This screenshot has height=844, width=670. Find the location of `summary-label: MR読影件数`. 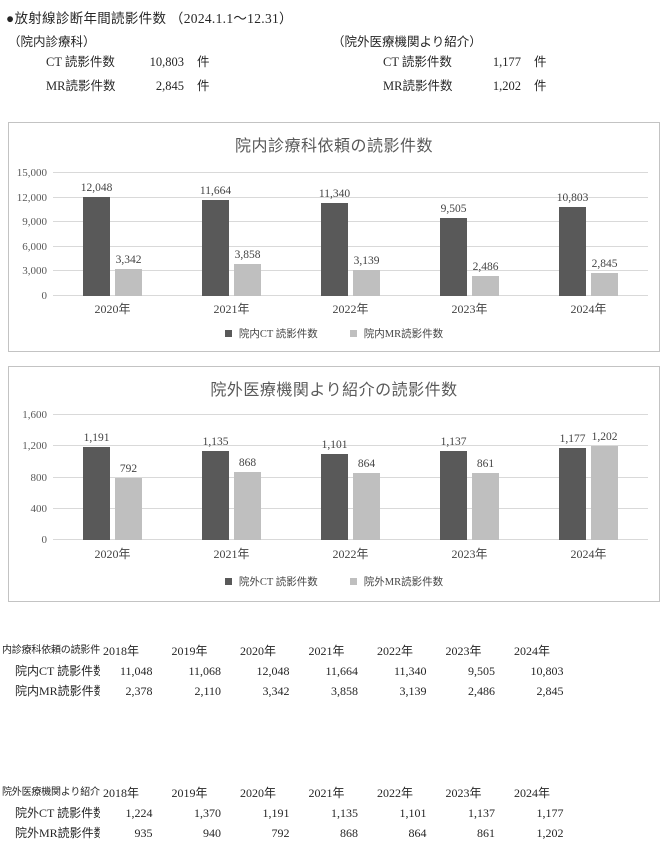

summary-label: MR読影件数 is located at coordinates (81, 86).